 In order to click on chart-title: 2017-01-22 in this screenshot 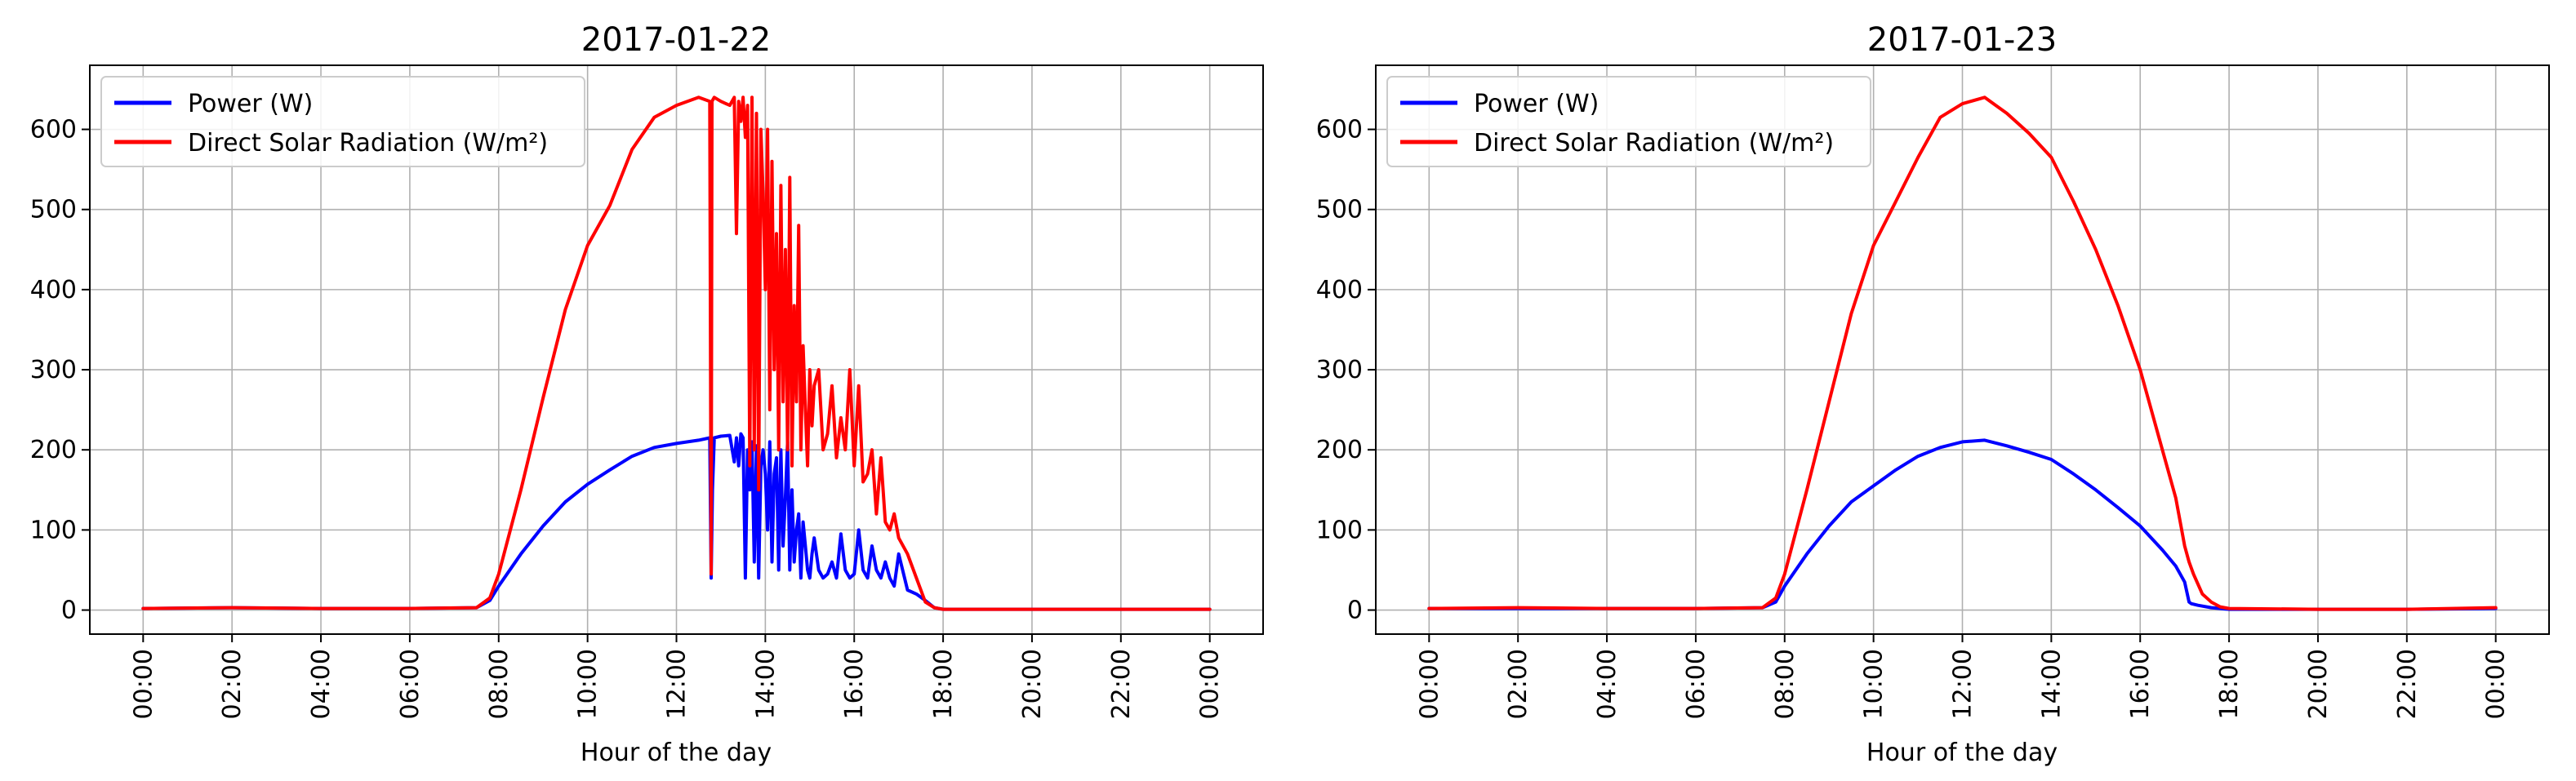, I will do `click(676, 40)`.